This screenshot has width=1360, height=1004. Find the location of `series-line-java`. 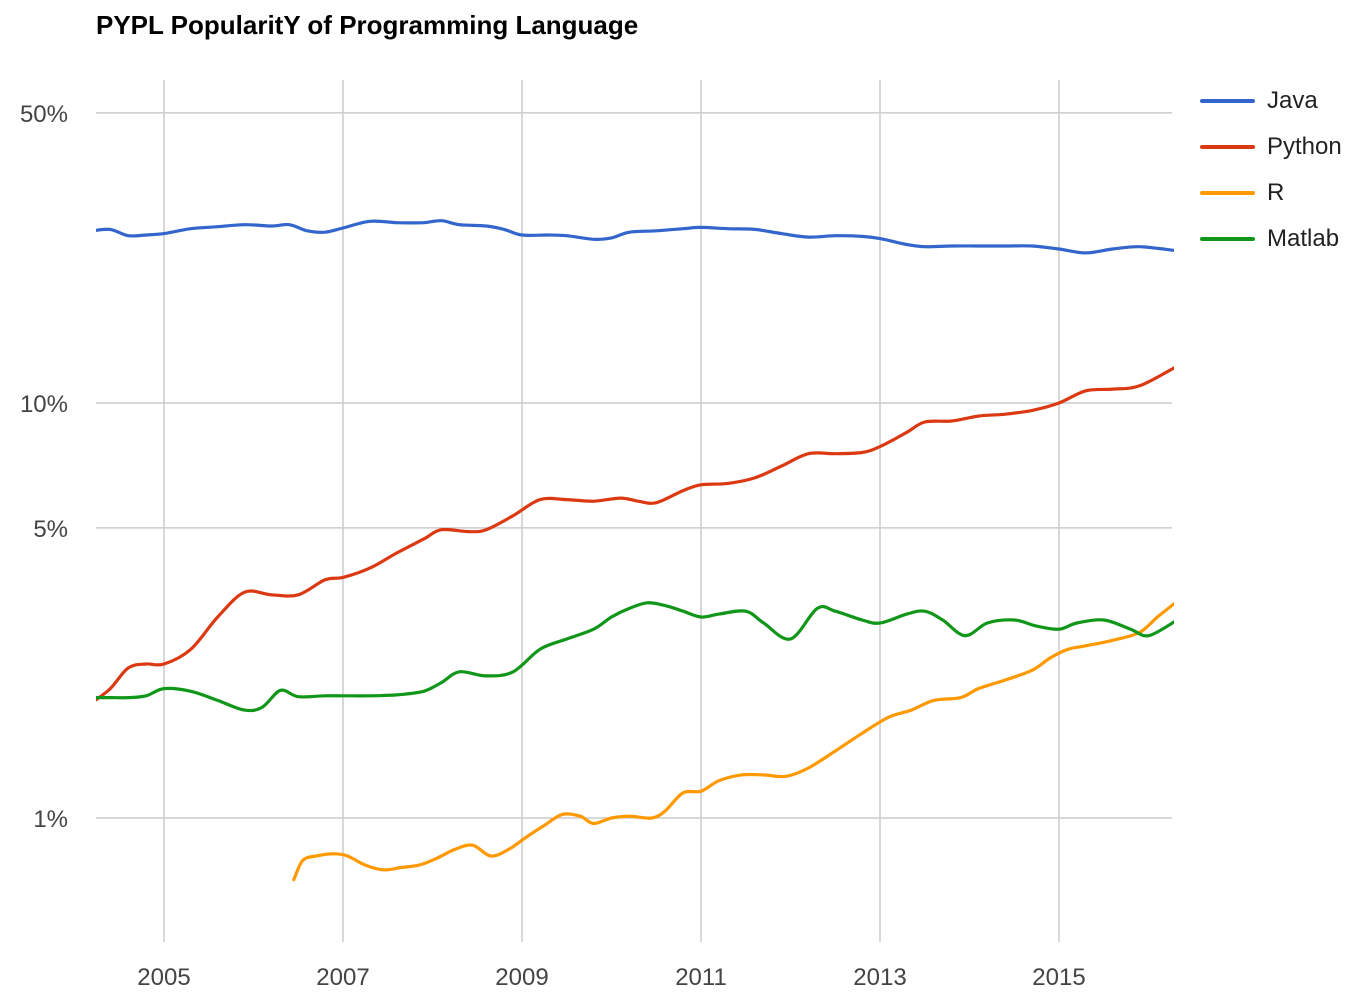

series-line-java is located at coordinates (635, 237).